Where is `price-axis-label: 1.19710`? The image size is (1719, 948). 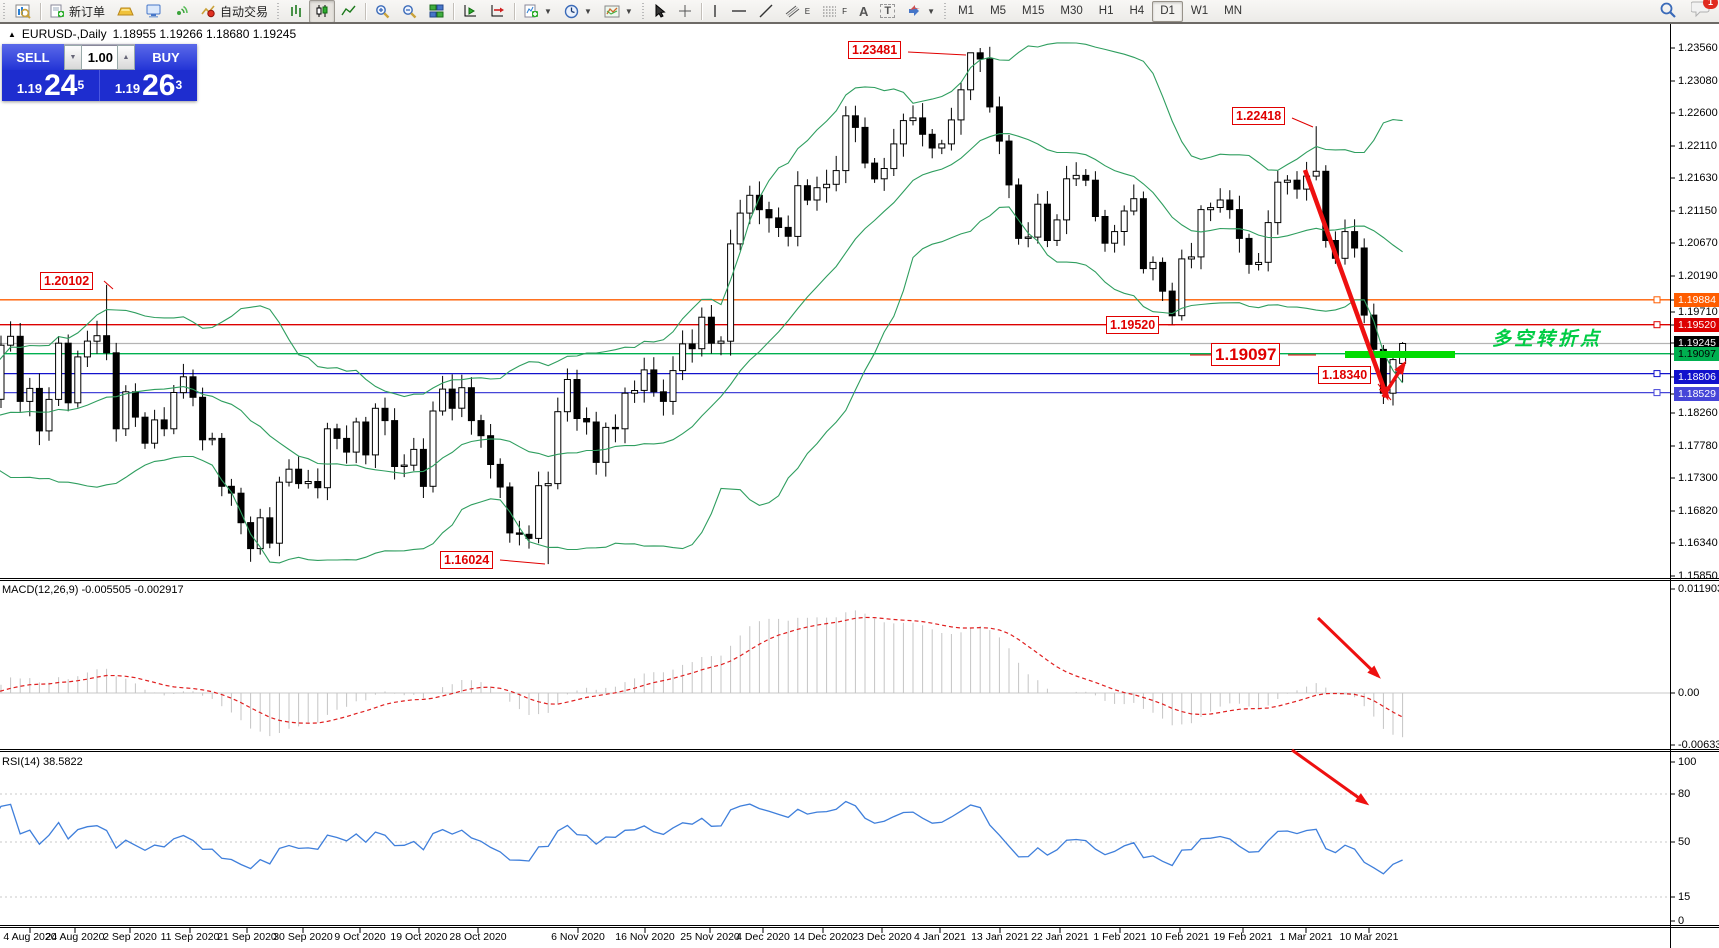
price-axis-label: 1.19710 is located at coordinates (1698, 312).